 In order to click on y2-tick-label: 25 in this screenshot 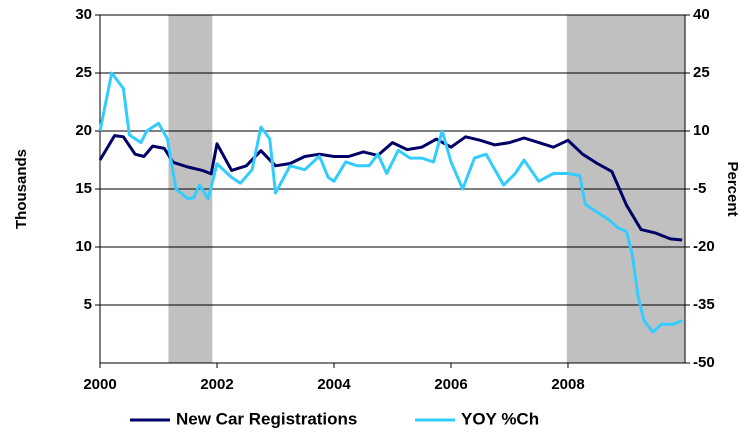, I will do `click(701, 72)`.